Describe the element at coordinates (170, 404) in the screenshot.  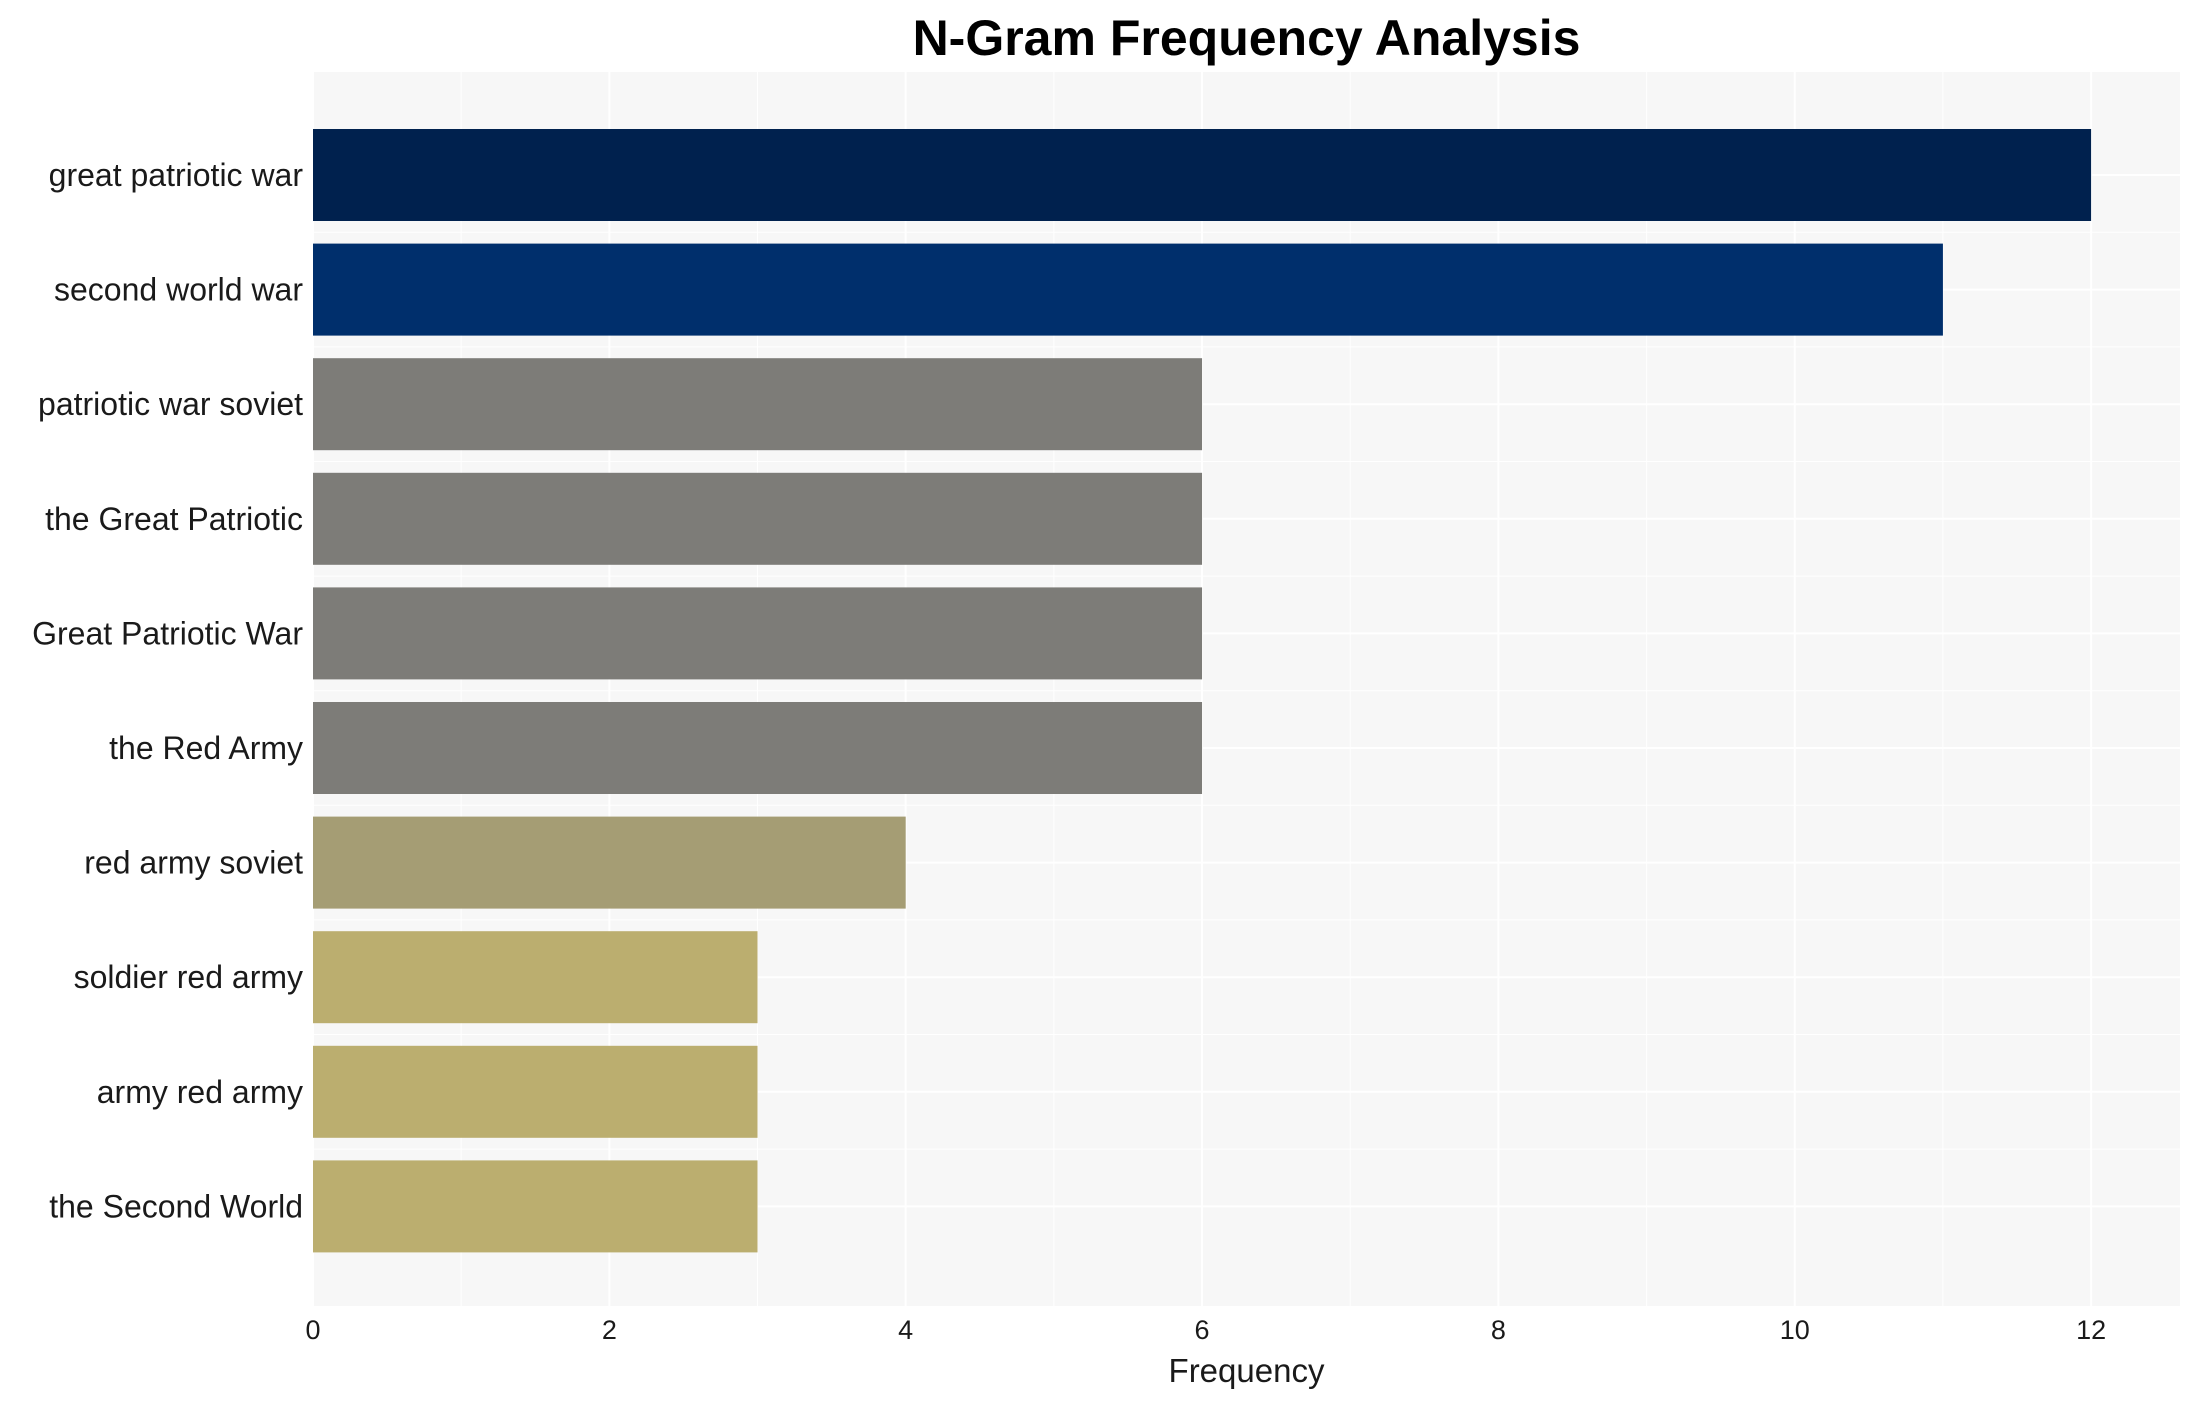
I see `category-label: patriotic war soviet` at that location.